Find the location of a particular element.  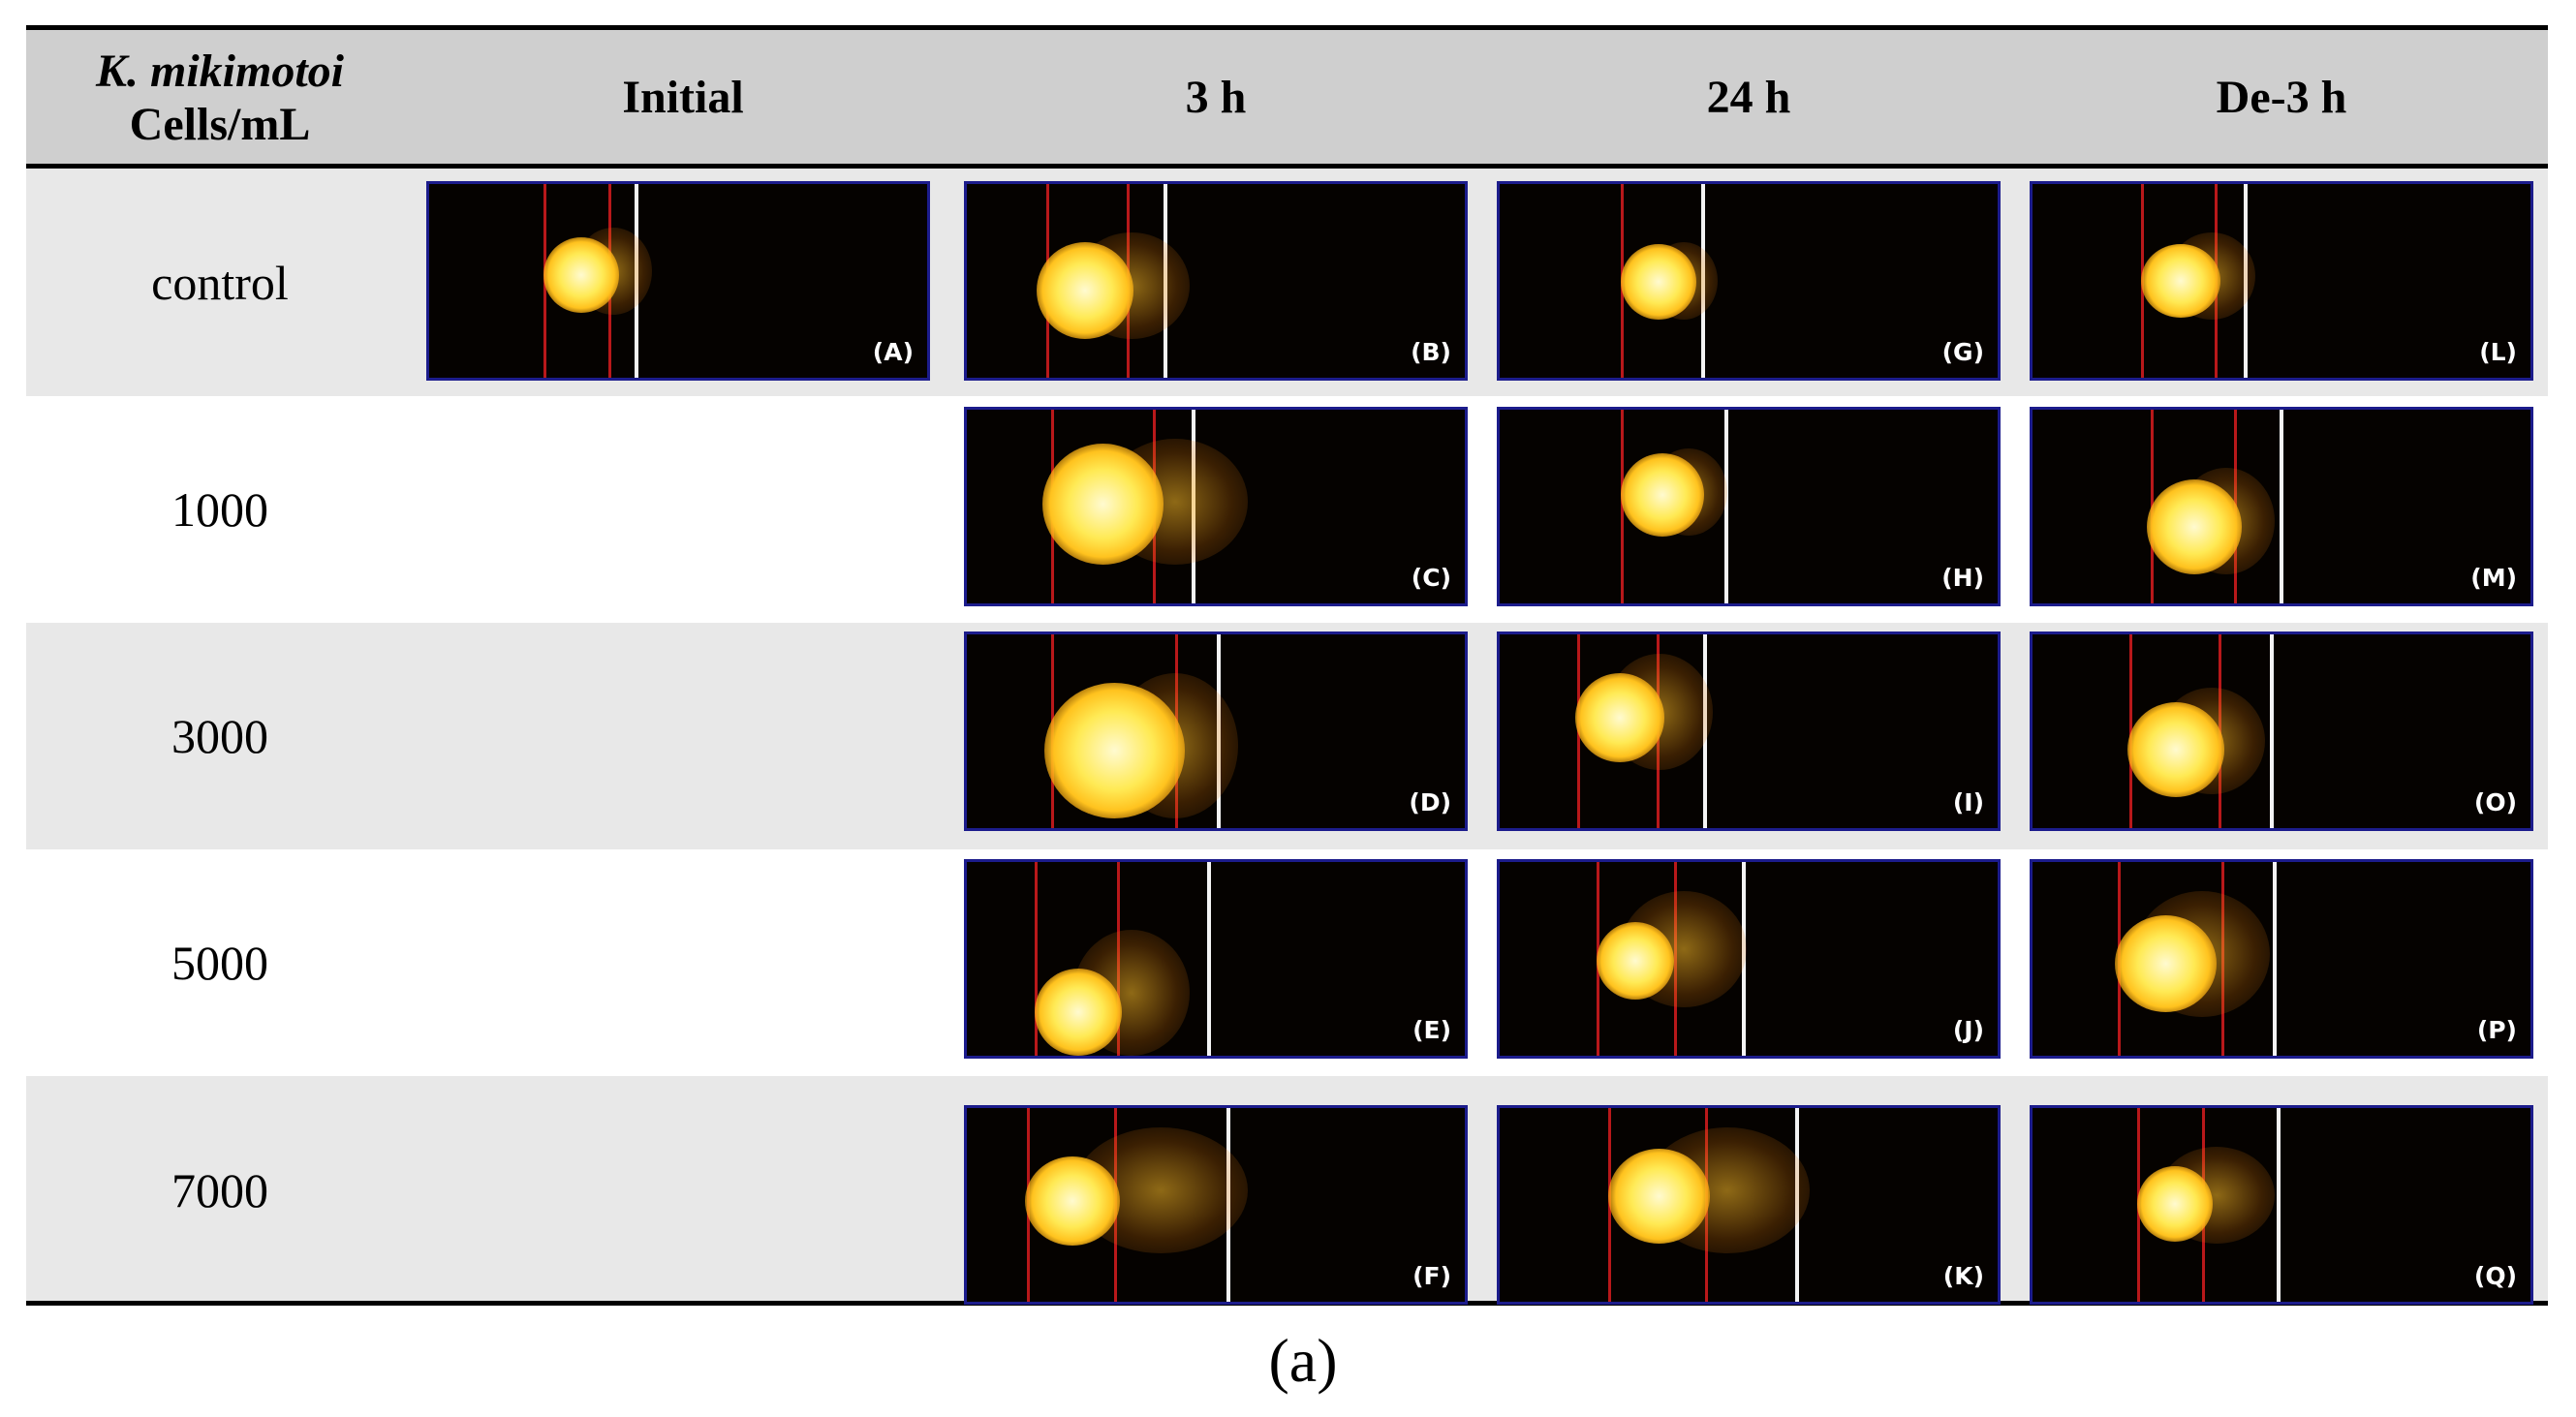

comet-image-F: (F) is located at coordinates (1216, 1205).